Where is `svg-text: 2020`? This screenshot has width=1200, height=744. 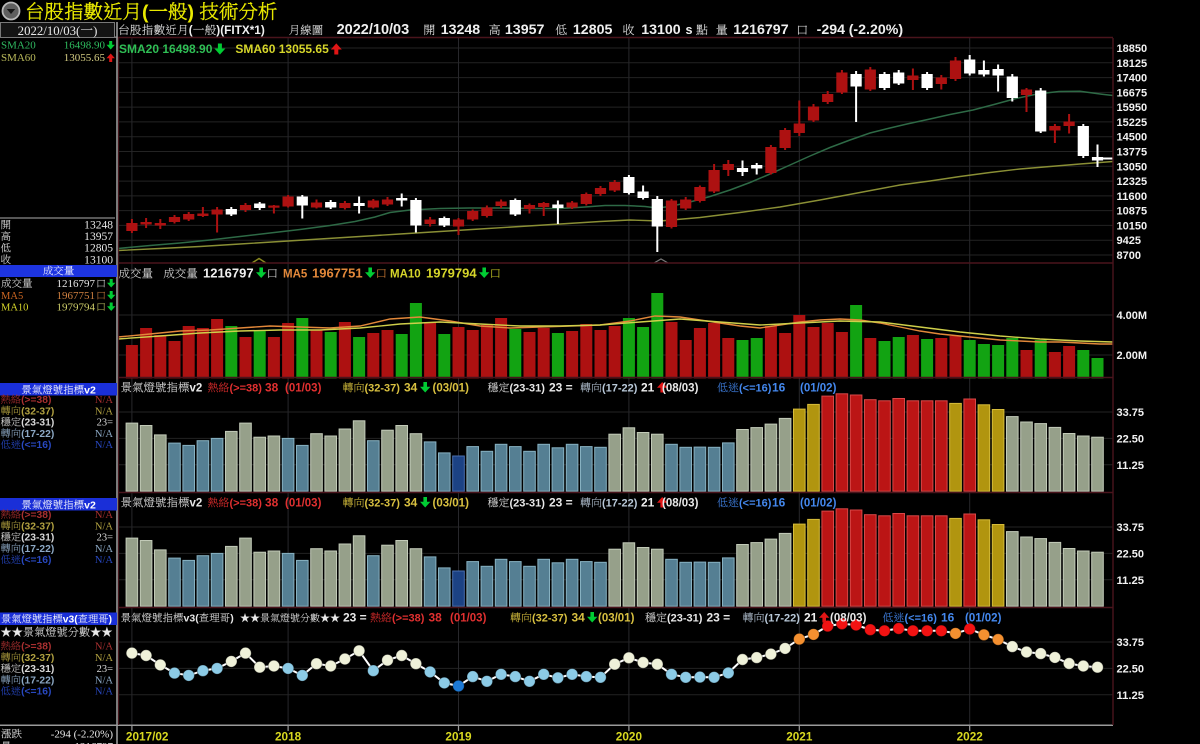
svg-text: 2020 is located at coordinates (629, 737).